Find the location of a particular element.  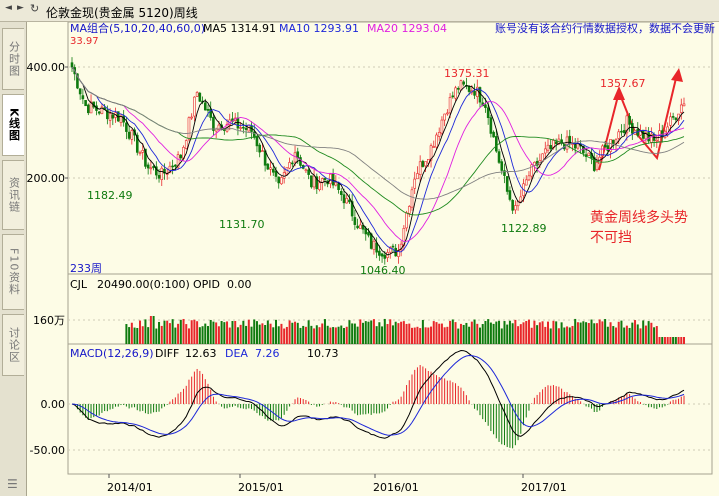

dea-label: DEA is located at coordinates (236, 353).